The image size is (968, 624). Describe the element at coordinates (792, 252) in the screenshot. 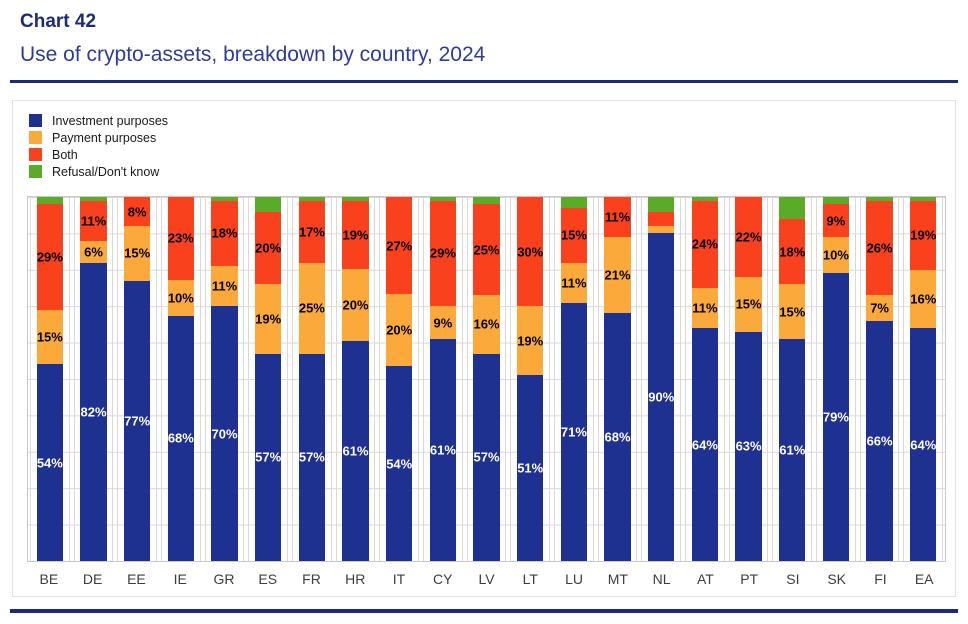

I see `segment-value-label: 18%` at that location.